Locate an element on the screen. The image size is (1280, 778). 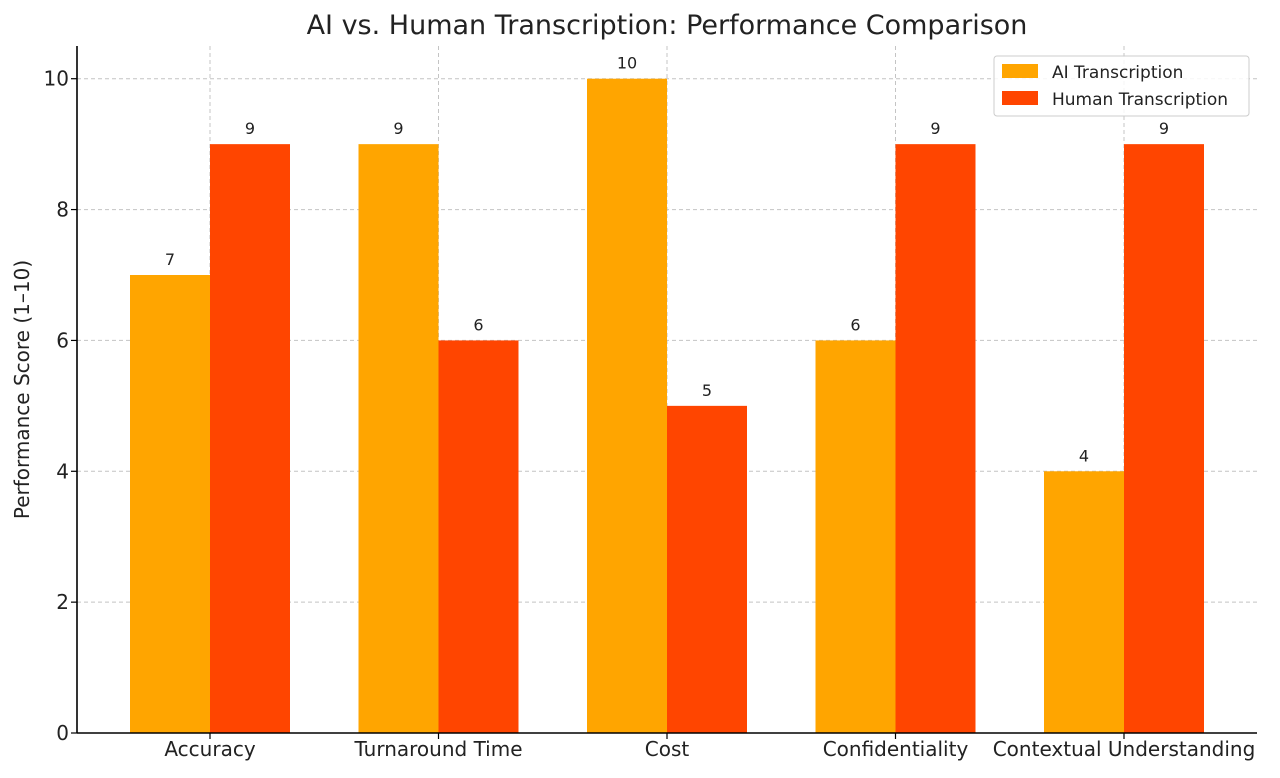
x-category-label: Cost is located at coordinates (667, 749).